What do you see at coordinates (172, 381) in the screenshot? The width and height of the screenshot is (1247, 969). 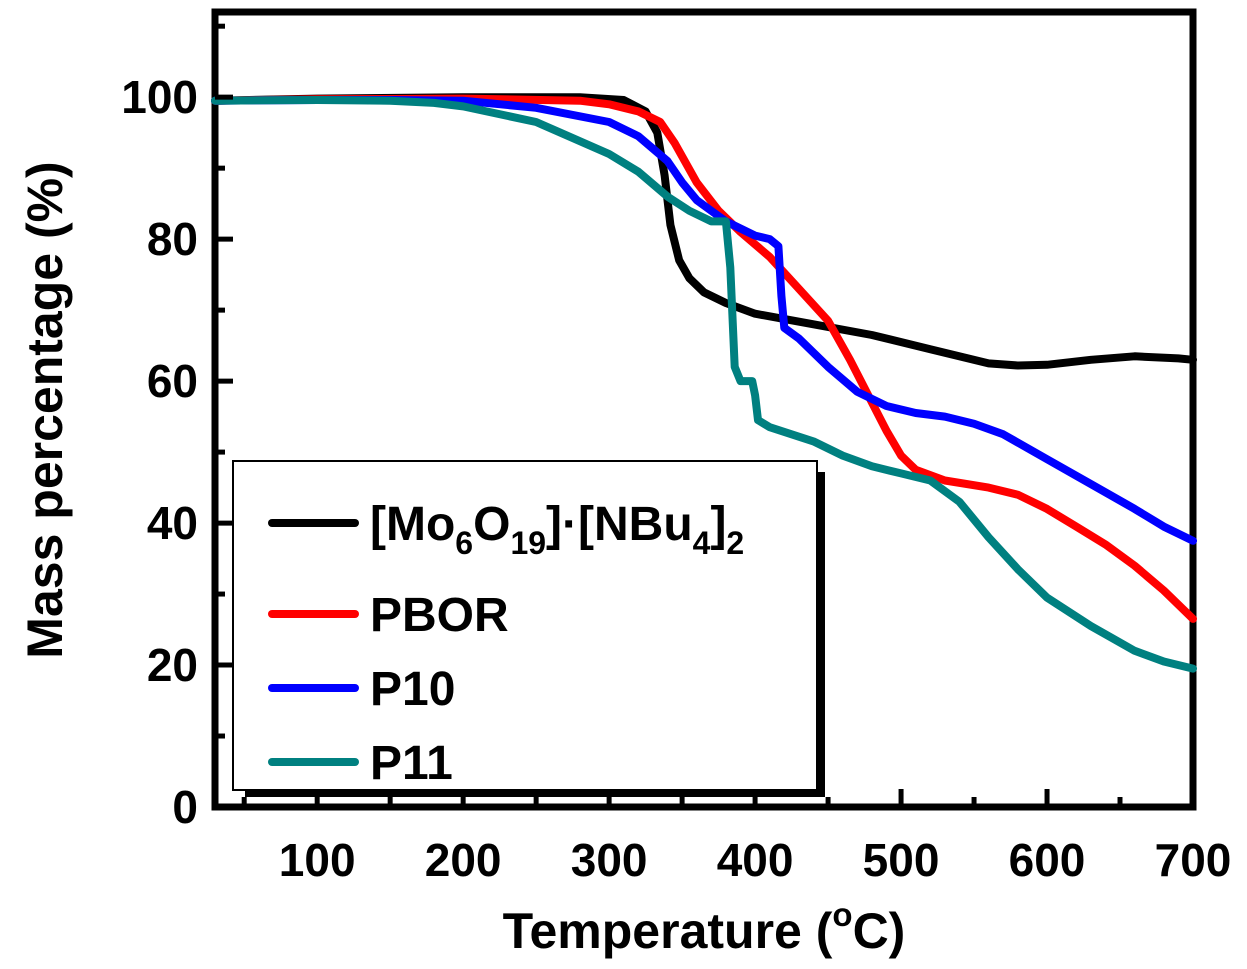 I see `y-tick-label: 60` at bounding box center [172, 381].